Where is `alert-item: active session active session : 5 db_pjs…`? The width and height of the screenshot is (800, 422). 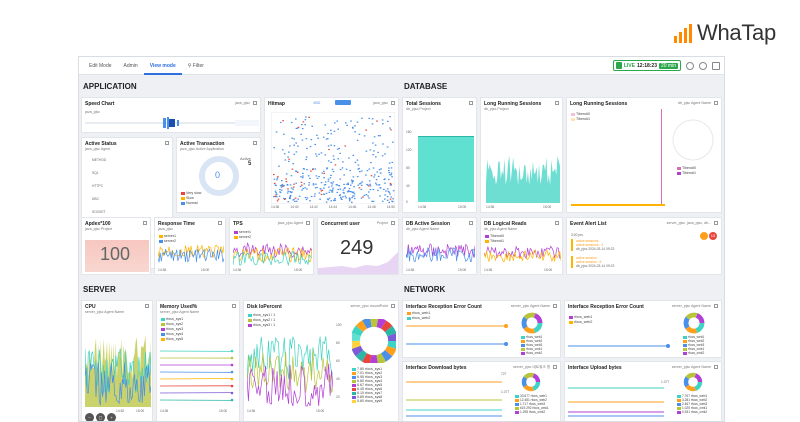
alert-item: active session active session : 5 db_pjs… is located at coordinates (631, 262).